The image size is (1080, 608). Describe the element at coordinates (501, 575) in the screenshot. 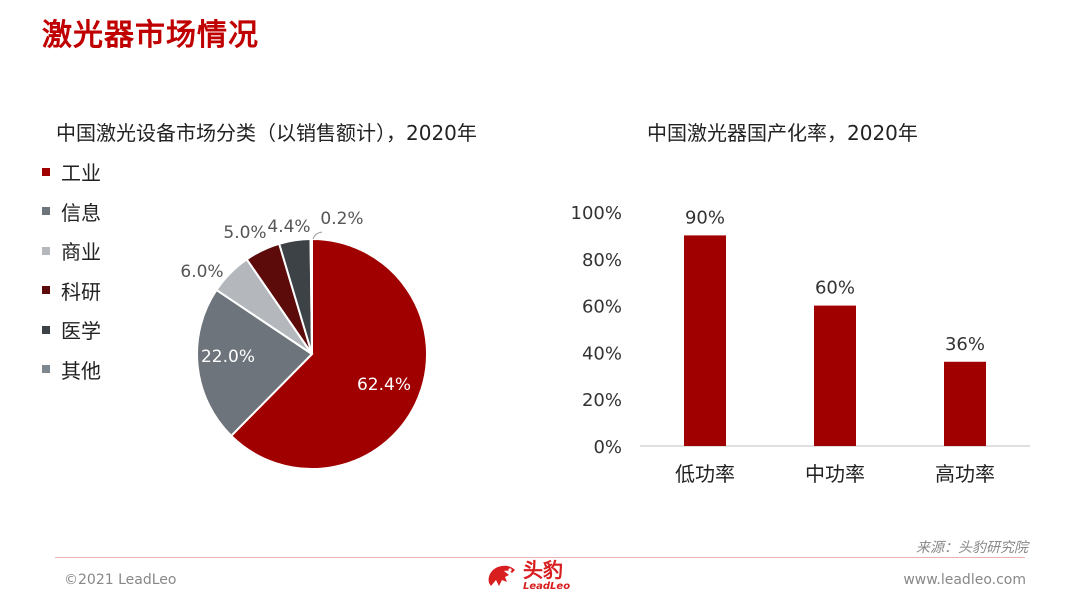

I see `leopard-logo-icon` at that location.